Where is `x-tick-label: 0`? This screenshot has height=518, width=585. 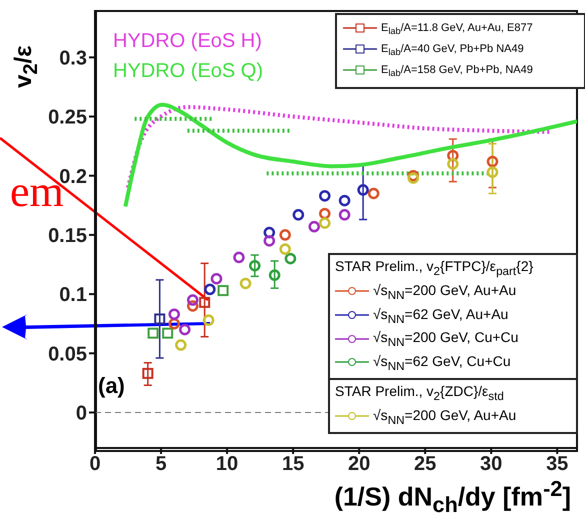 x-tick-label: 0 is located at coordinates (95, 464).